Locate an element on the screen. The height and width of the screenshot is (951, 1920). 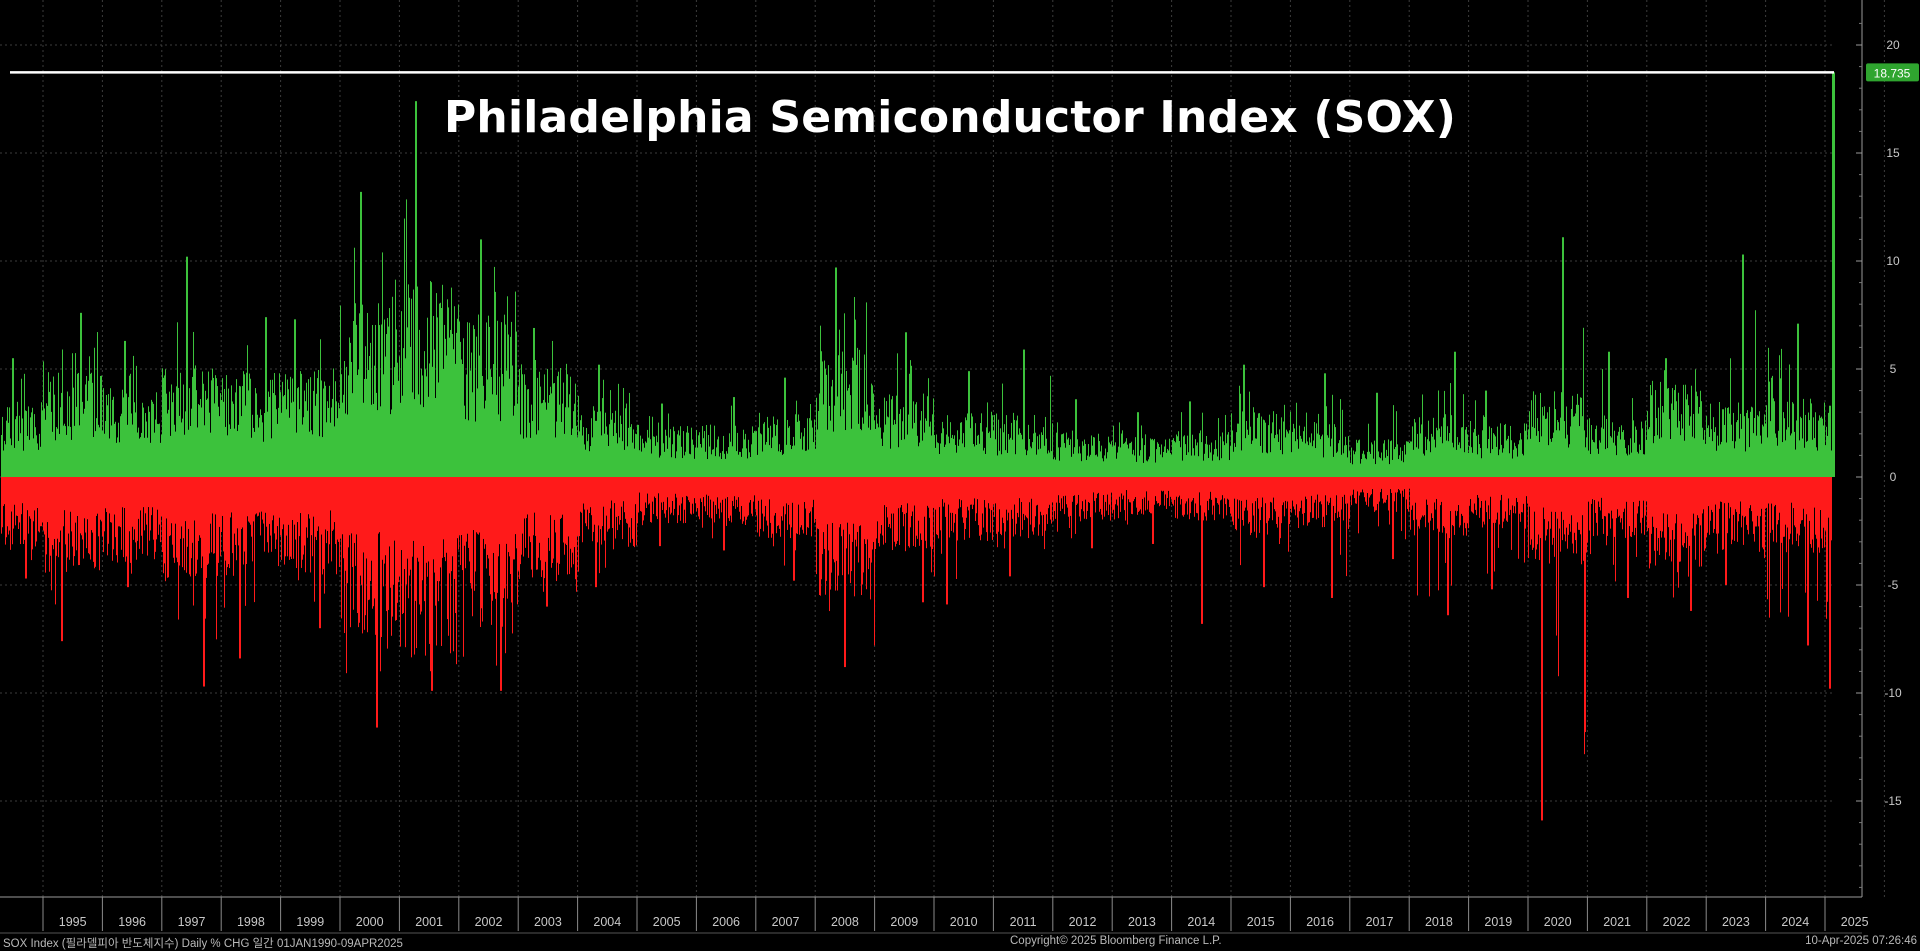
gain-spike is located at coordinates (906, 404).